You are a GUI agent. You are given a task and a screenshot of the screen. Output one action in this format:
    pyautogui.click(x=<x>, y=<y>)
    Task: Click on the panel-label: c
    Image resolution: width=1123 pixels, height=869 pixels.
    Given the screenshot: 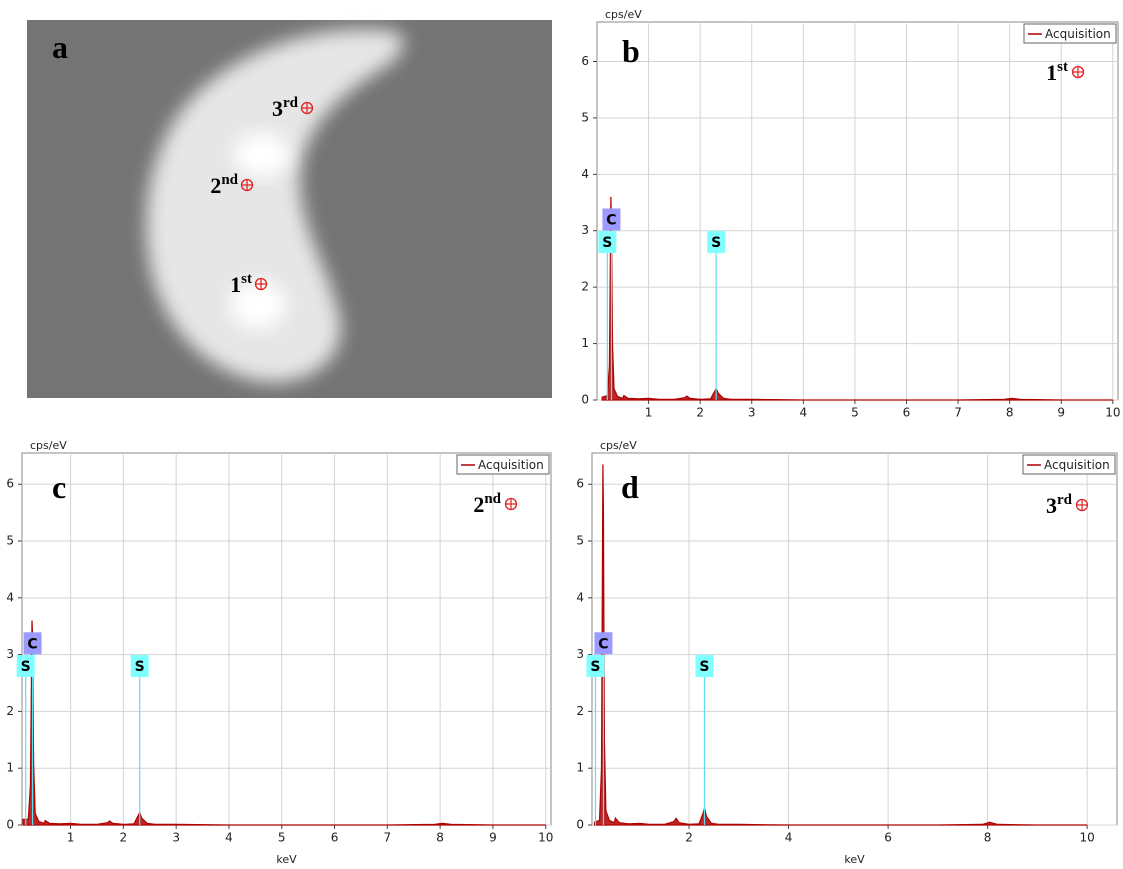 What is the action you would take?
    pyautogui.click(x=59, y=487)
    